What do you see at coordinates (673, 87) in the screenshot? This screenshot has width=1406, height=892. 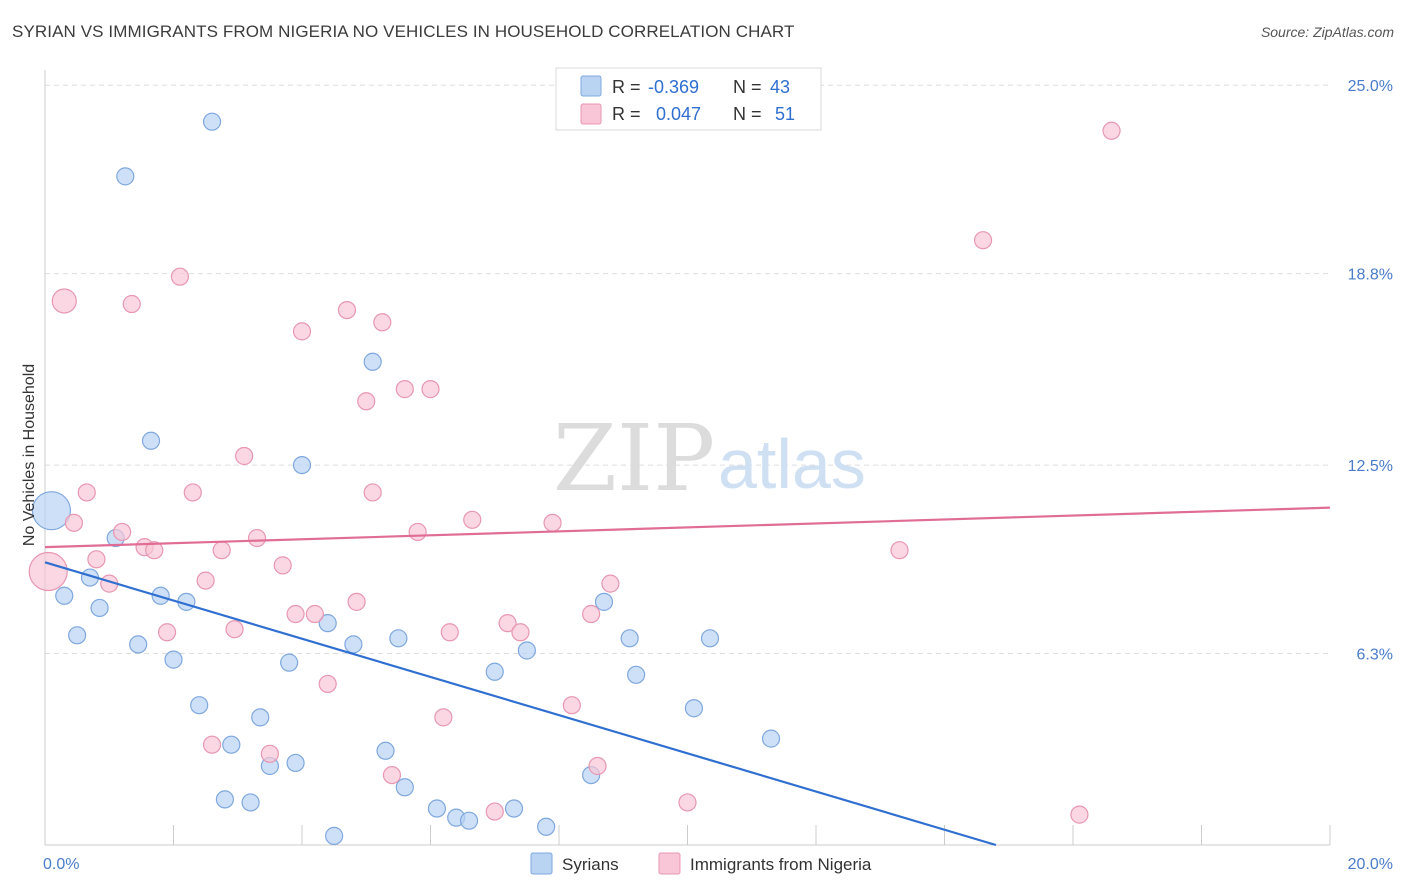 I see `legend-r-value: -0.369` at bounding box center [673, 87].